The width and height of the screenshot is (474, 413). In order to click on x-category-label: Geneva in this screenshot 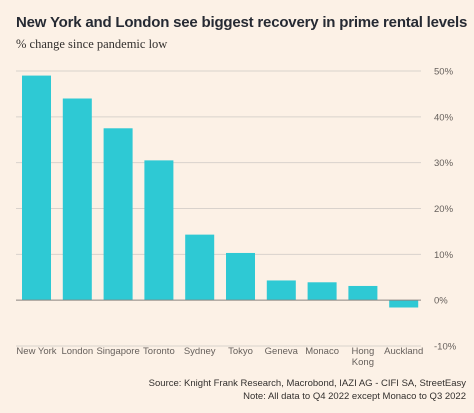, I will do `click(282, 351)`.